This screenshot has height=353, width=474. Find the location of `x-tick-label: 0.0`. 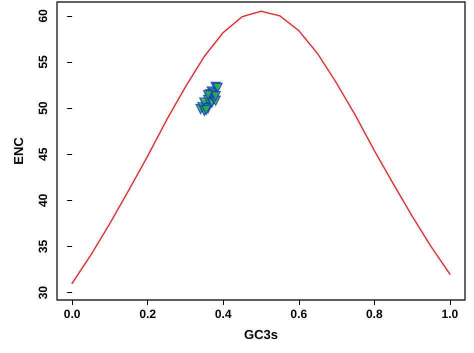

x-tick-label: 0.0 is located at coordinates (72, 314).